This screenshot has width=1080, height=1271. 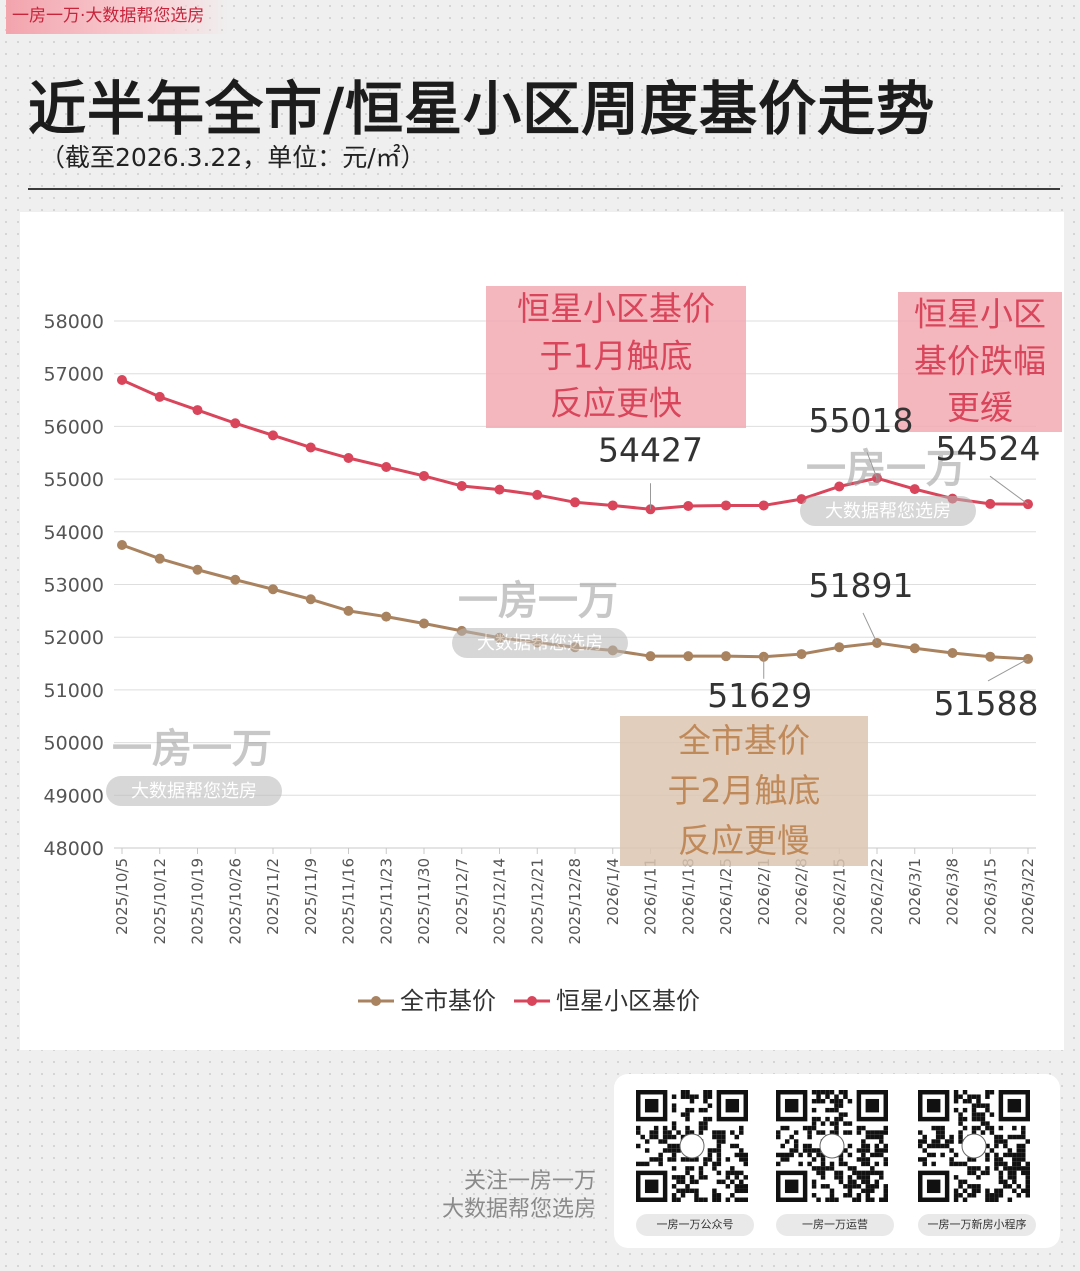 I want to click on qr-mini-program: 一房一万新房小程序, so click(x=977, y=1163).